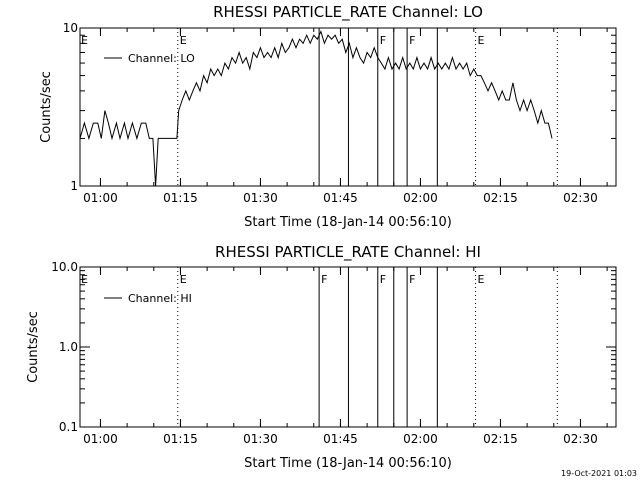  I want to click on legend-label-hi: Channel: HI, so click(160, 298).